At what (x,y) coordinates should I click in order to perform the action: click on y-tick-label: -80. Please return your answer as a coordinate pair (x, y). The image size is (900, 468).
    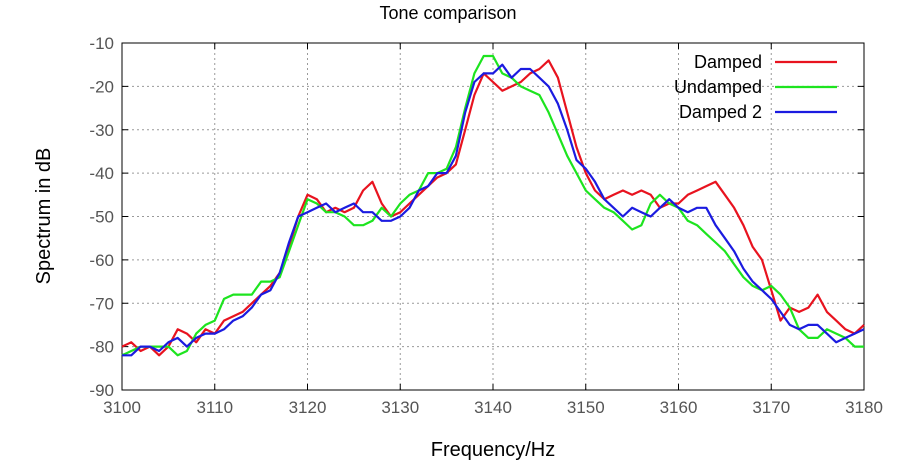
    Looking at the image, I should click on (101, 347).